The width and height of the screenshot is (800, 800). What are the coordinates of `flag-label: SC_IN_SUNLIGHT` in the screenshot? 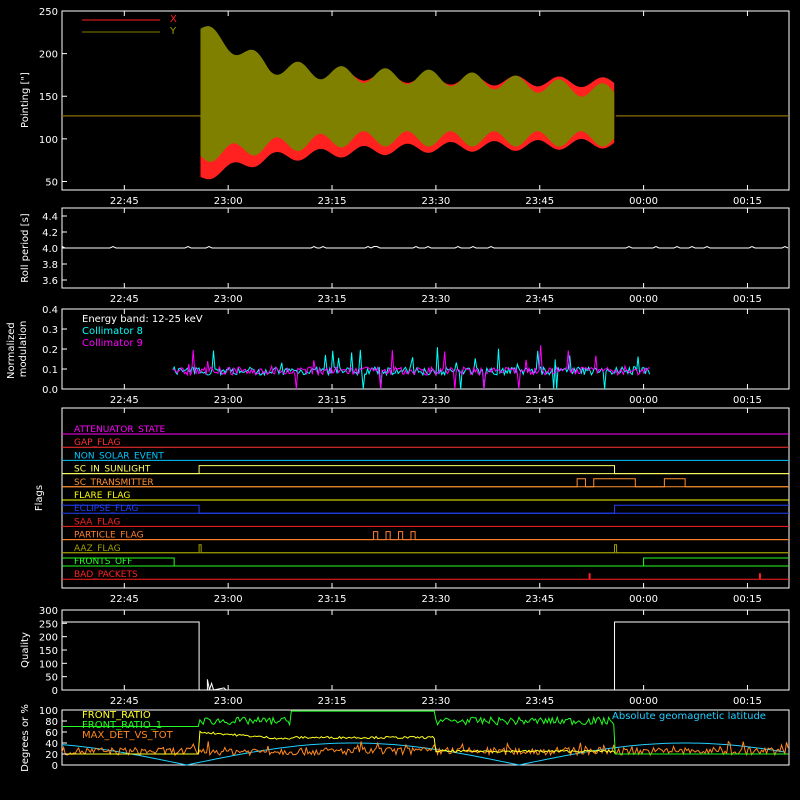 It's located at (112, 470).